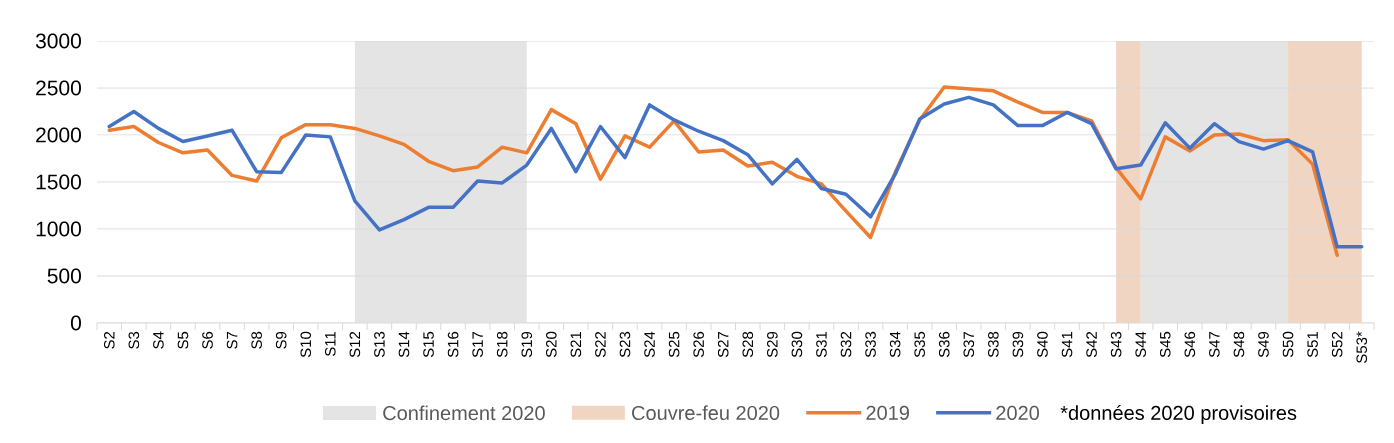 This screenshot has height=443, width=1394. I want to click on x-tick-label: S49, so click(1263, 344).